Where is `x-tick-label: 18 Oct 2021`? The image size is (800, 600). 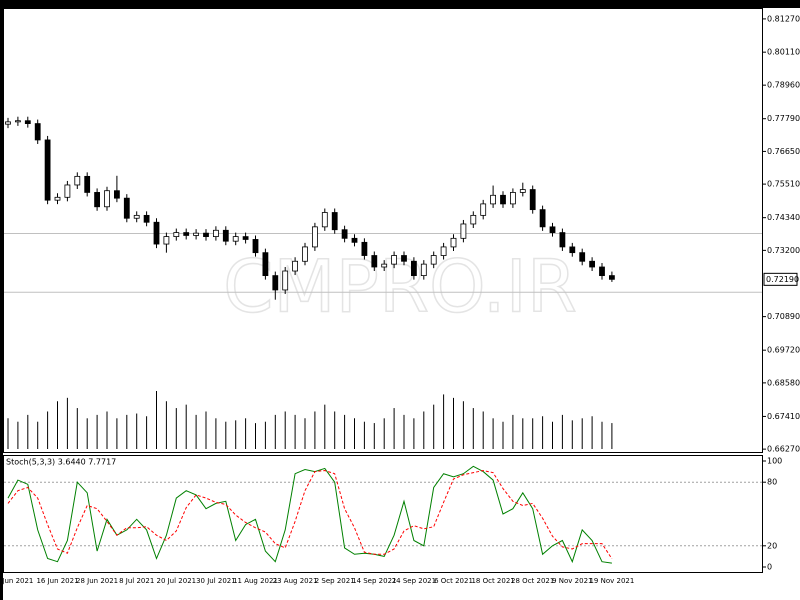 x-tick-label: 18 Oct 2021 is located at coordinates (492, 581).